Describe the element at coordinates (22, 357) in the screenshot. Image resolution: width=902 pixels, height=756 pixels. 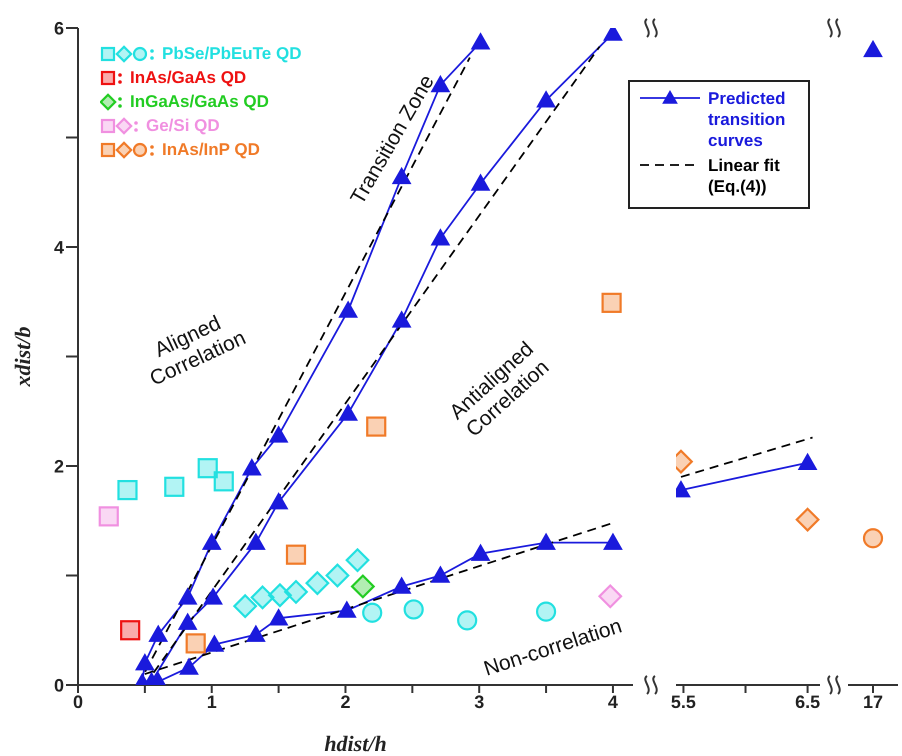
I see `y-axis-title: xdist/b` at that location.